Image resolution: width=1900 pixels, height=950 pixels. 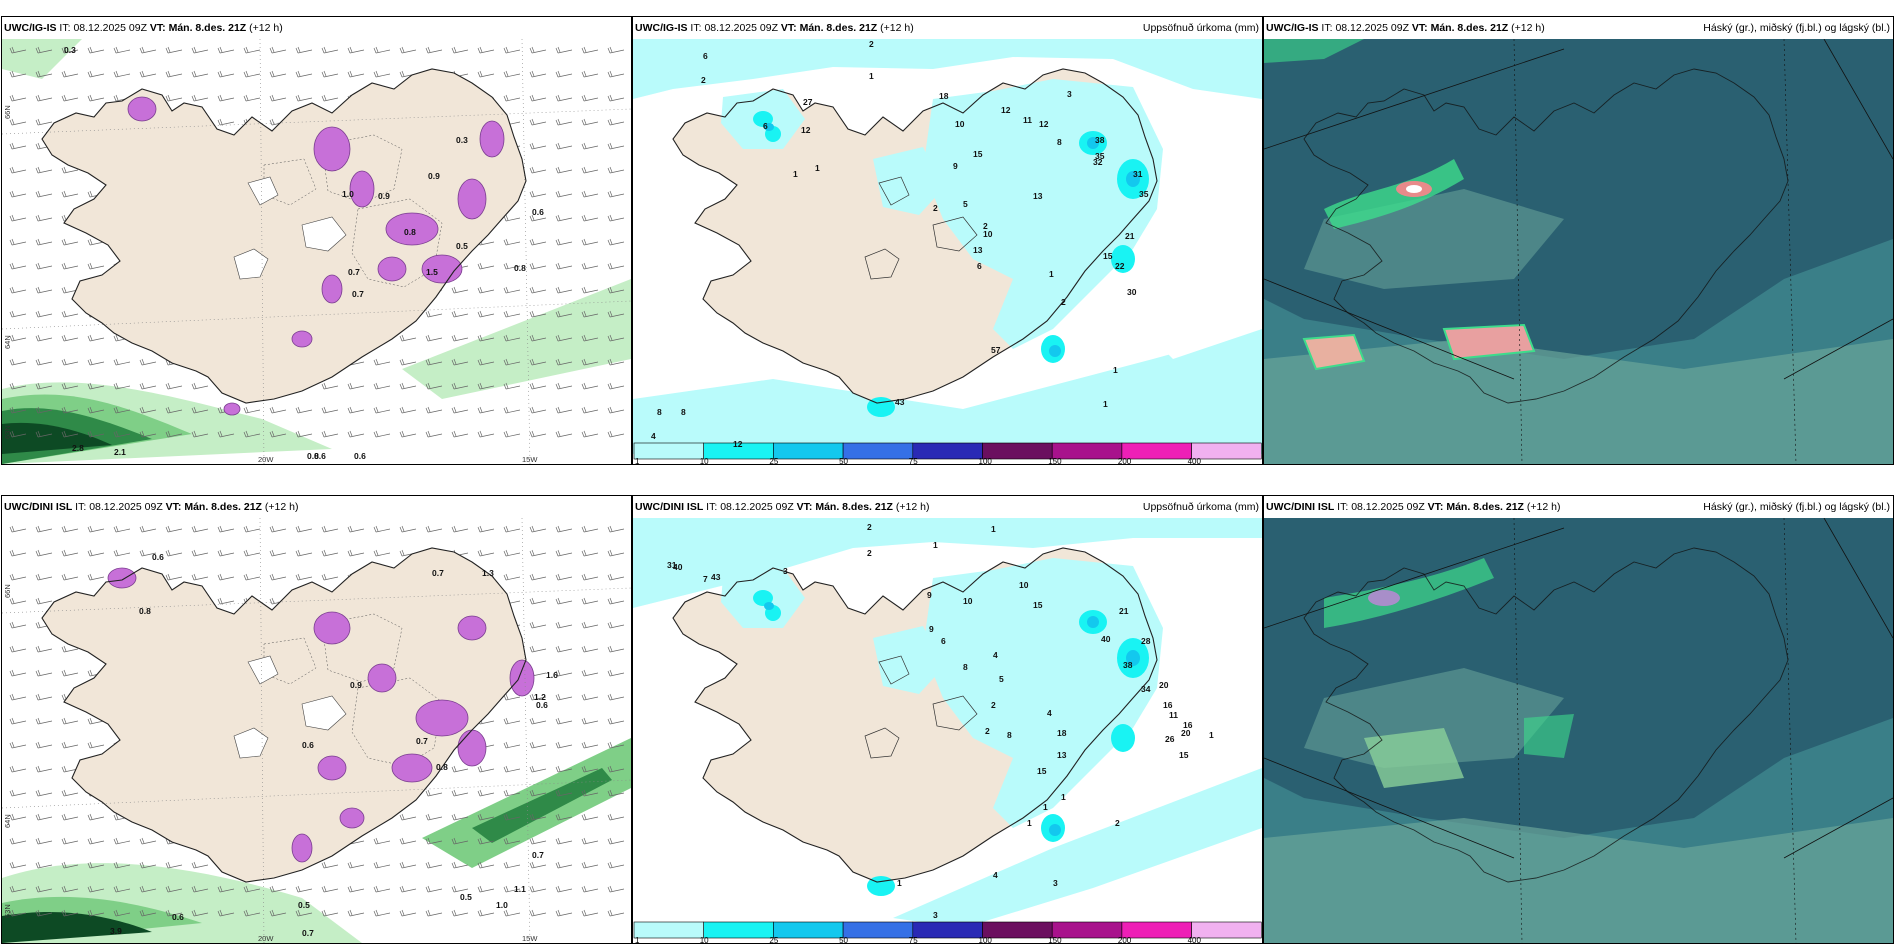 What do you see at coordinates (488, 573) in the screenshot?
I see `value-label: 1.3` at bounding box center [488, 573].